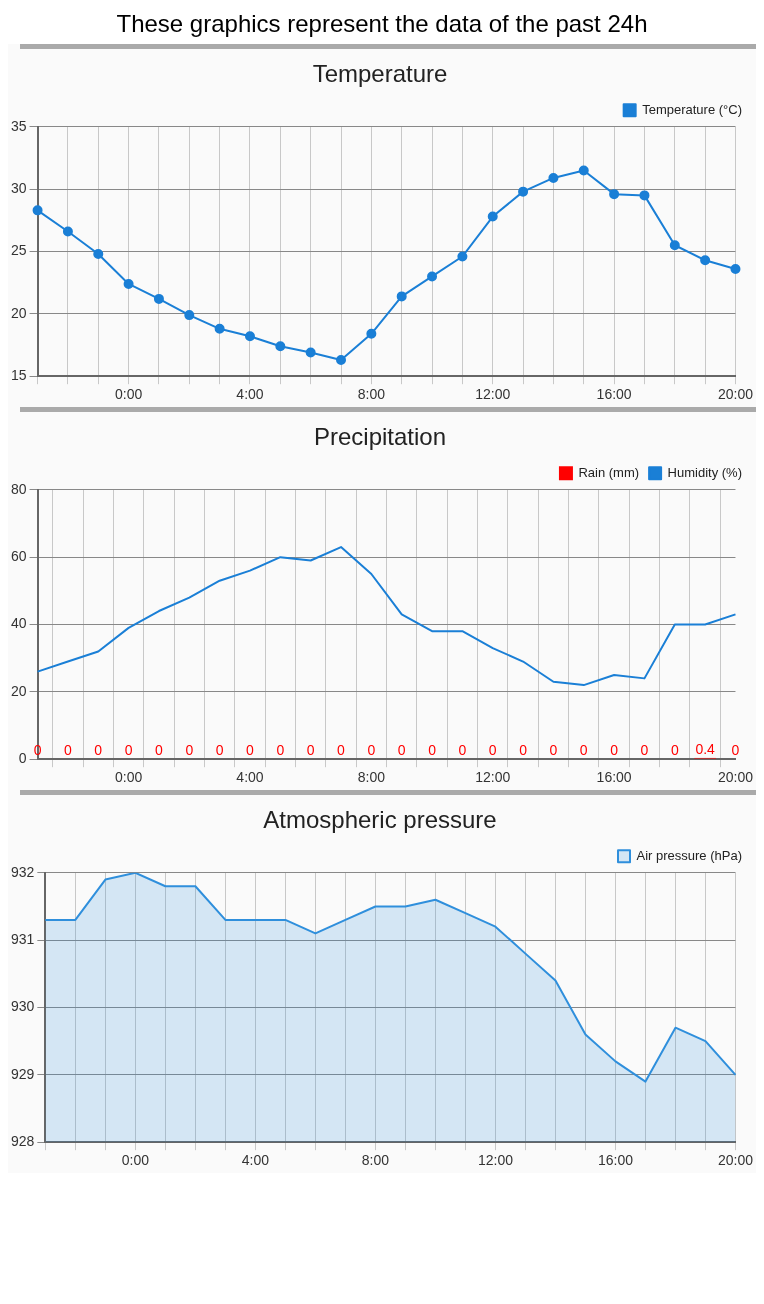 The width and height of the screenshot is (764, 1304). What do you see at coordinates (23, 939) in the screenshot?
I see `y-tick-label: 931` at bounding box center [23, 939].